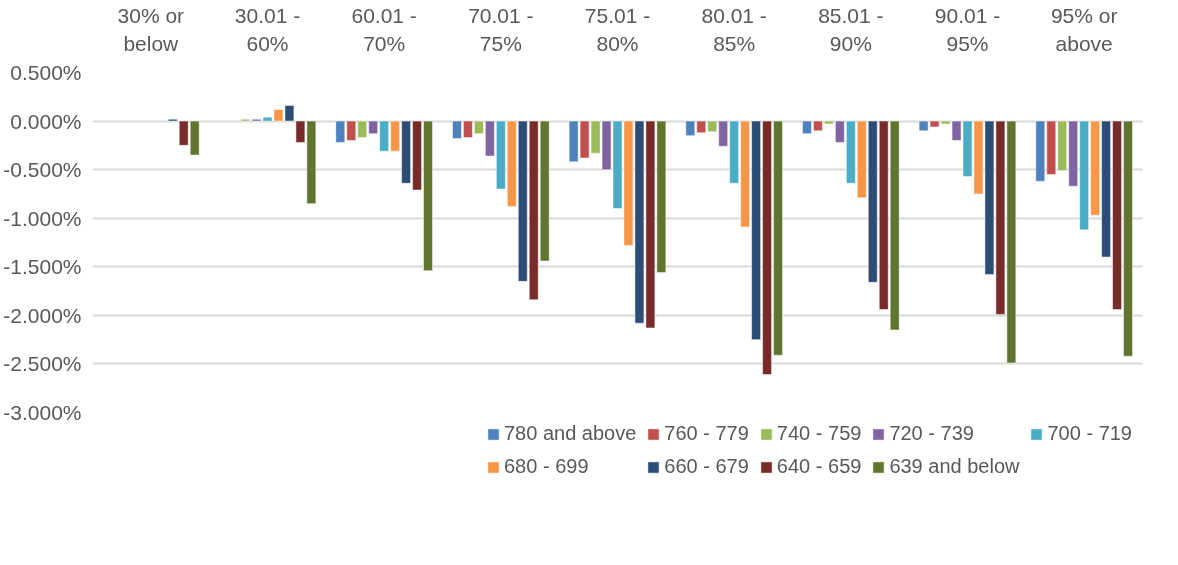  I want to click on legend-label: 700 - 719, so click(1089, 433).